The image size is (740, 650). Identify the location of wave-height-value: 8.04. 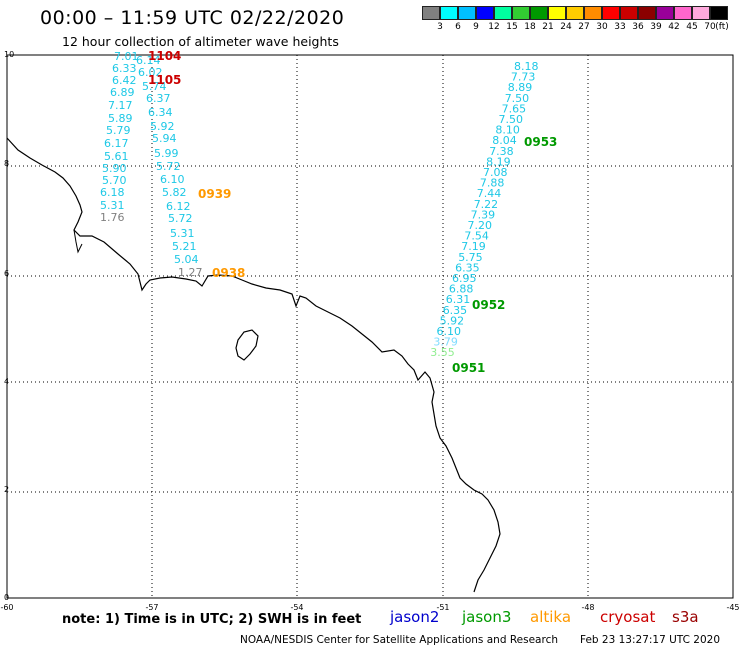
(504, 140).